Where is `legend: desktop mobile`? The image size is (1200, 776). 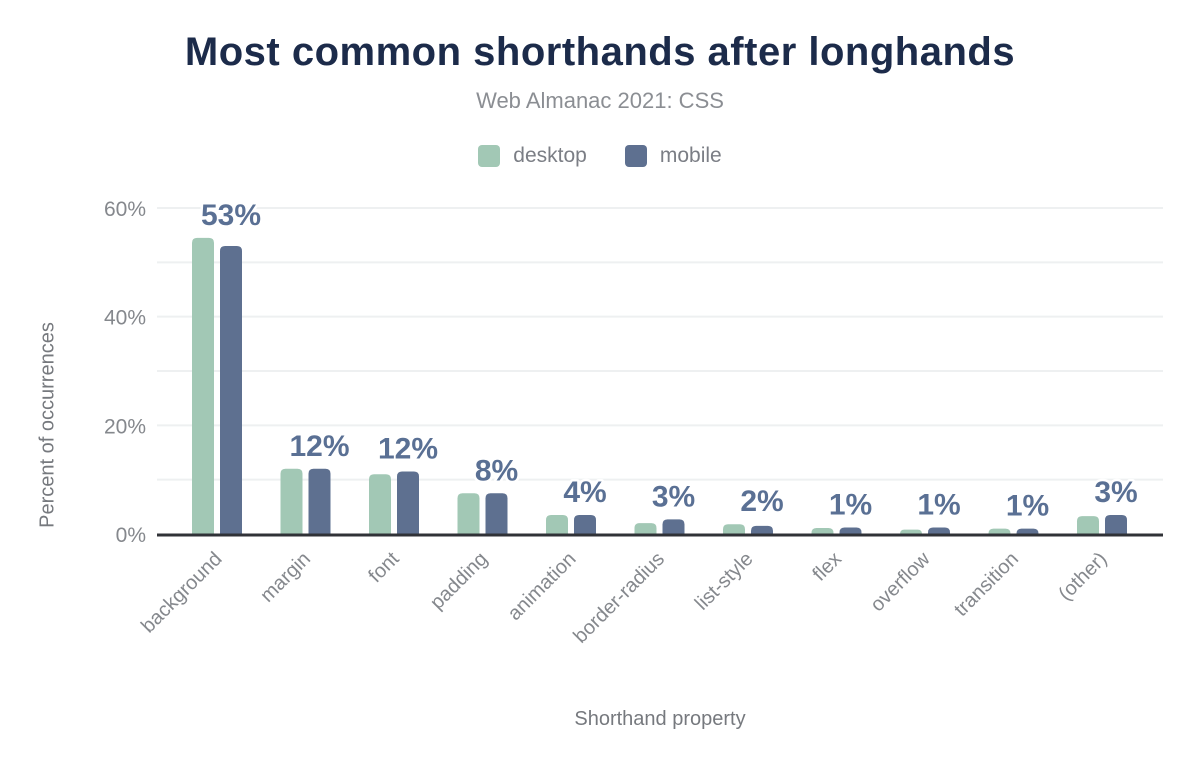
legend: desktop mobile is located at coordinates (600, 156).